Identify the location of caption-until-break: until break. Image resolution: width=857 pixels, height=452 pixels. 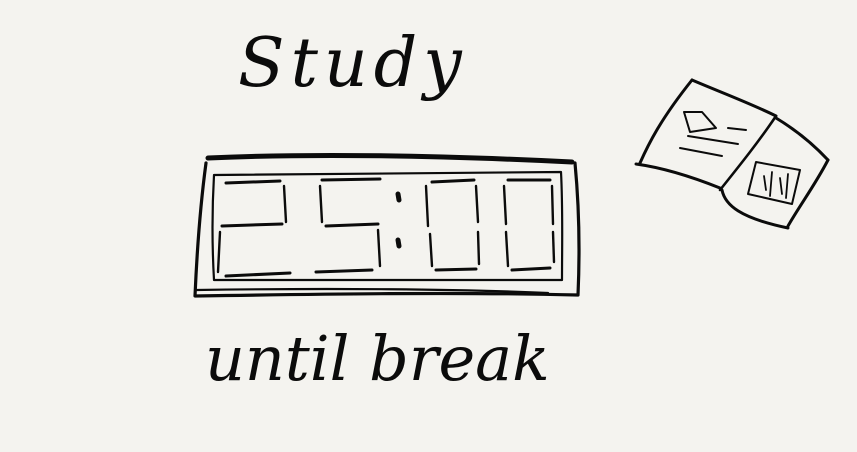
(377, 358).